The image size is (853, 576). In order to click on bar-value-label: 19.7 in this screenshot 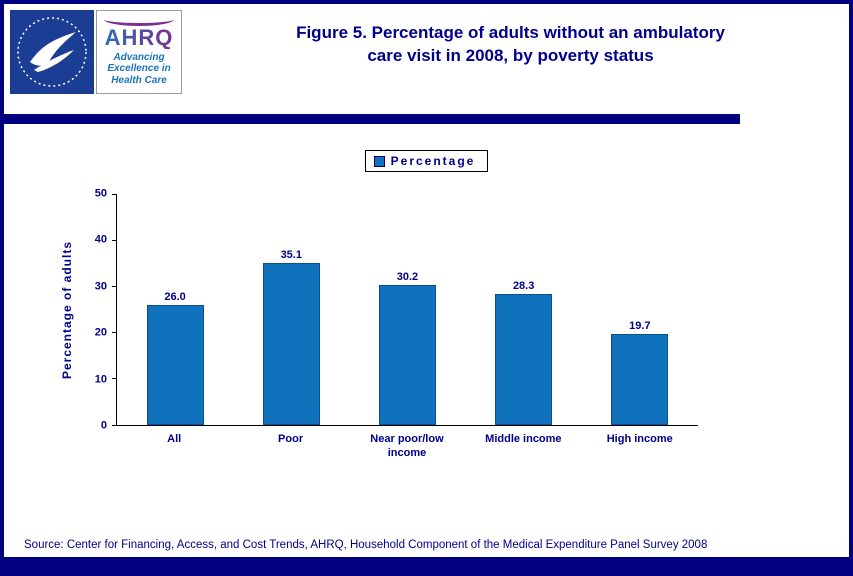, I will do `click(640, 326)`.